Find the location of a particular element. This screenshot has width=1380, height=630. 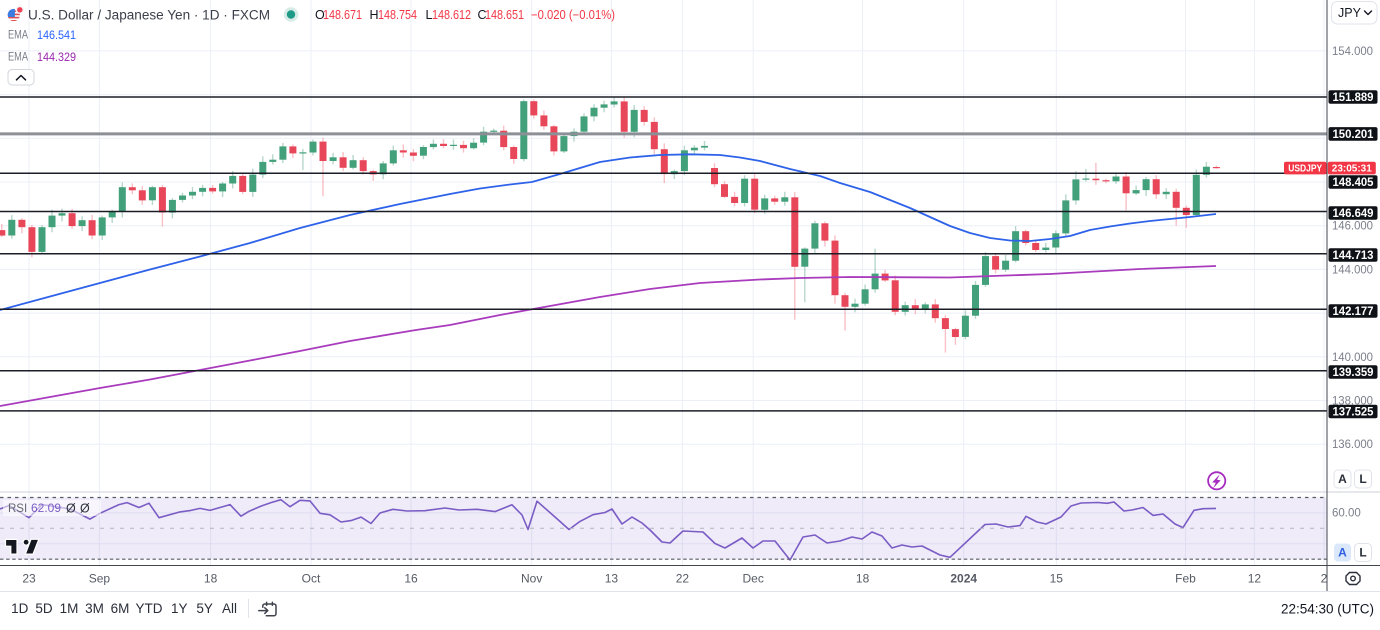

svg-text: JPY is located at coordinates (1350, 13).